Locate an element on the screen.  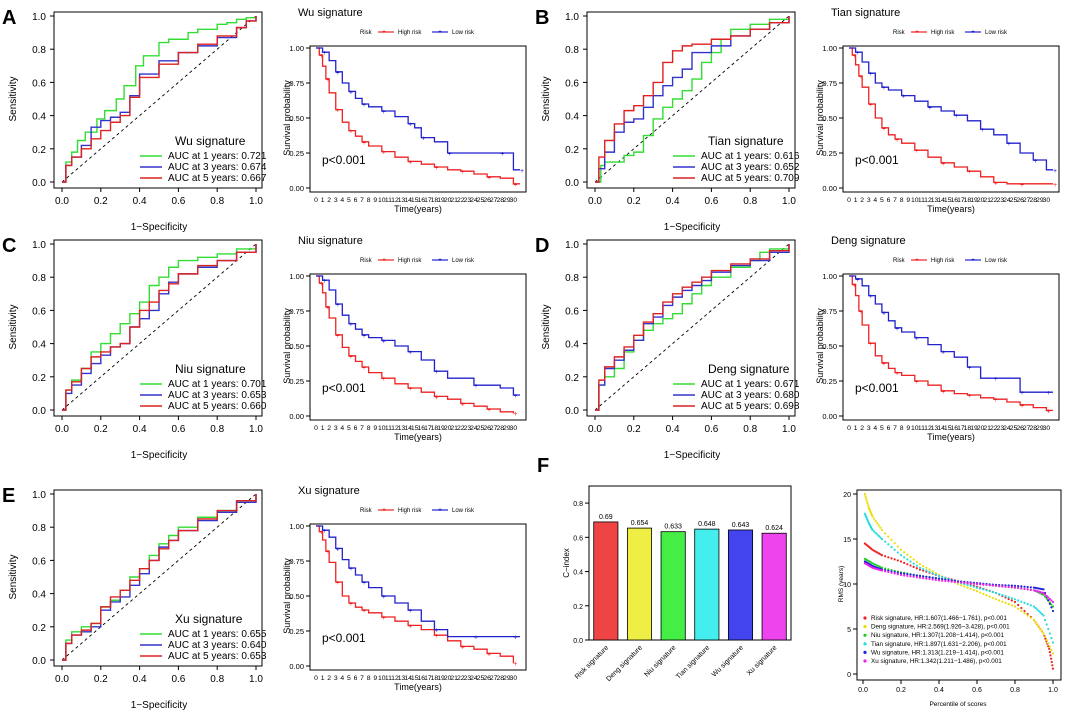
km-title: Xu signature is located at coordinates (329, 491).